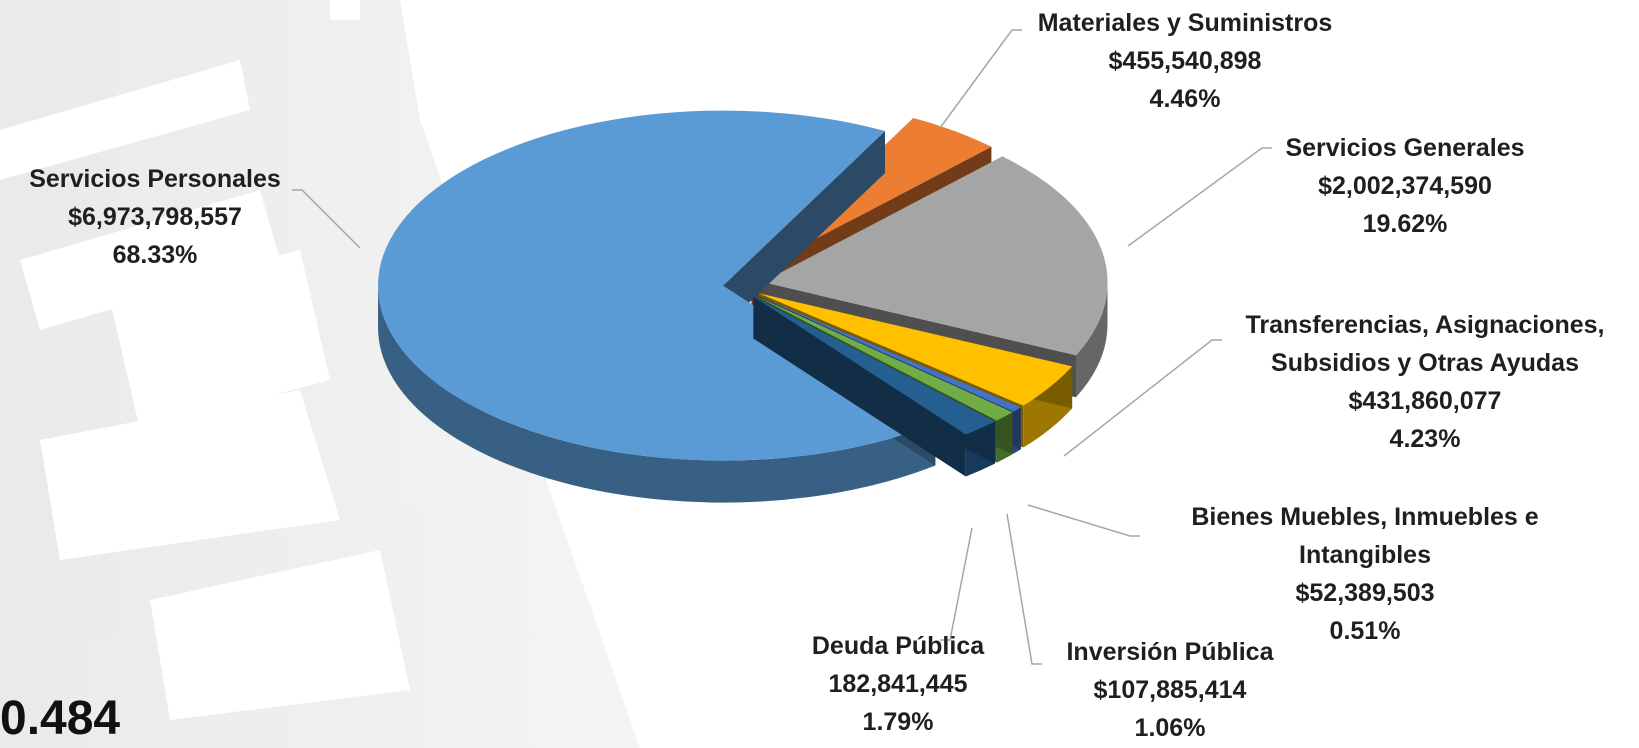  I want to click on leader-line-deuda, so click(956, 584).